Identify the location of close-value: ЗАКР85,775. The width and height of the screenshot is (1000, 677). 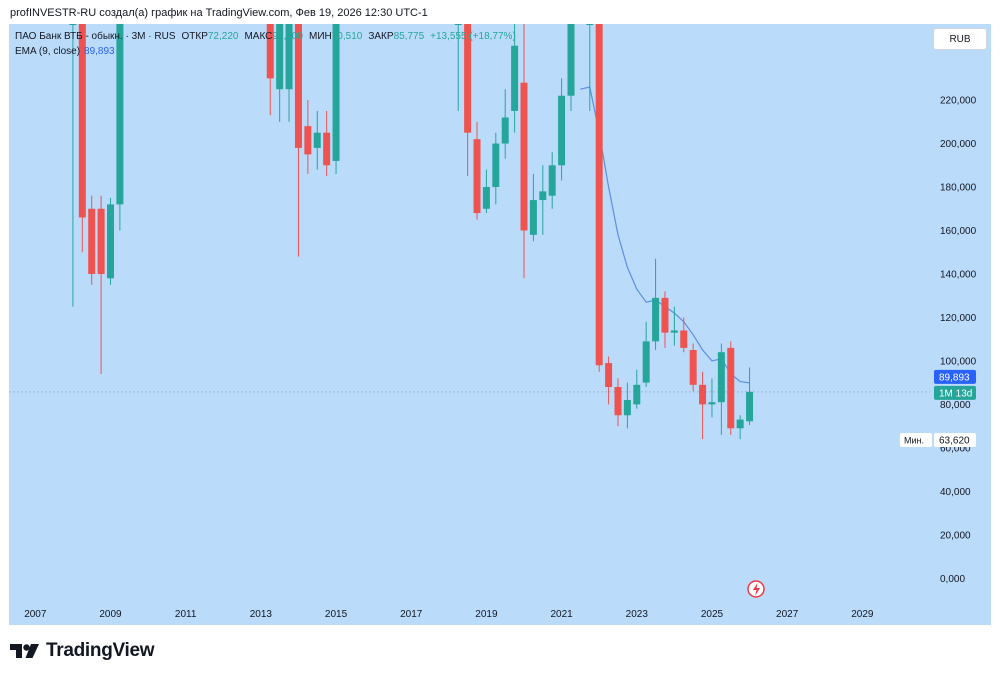
(396, 36).